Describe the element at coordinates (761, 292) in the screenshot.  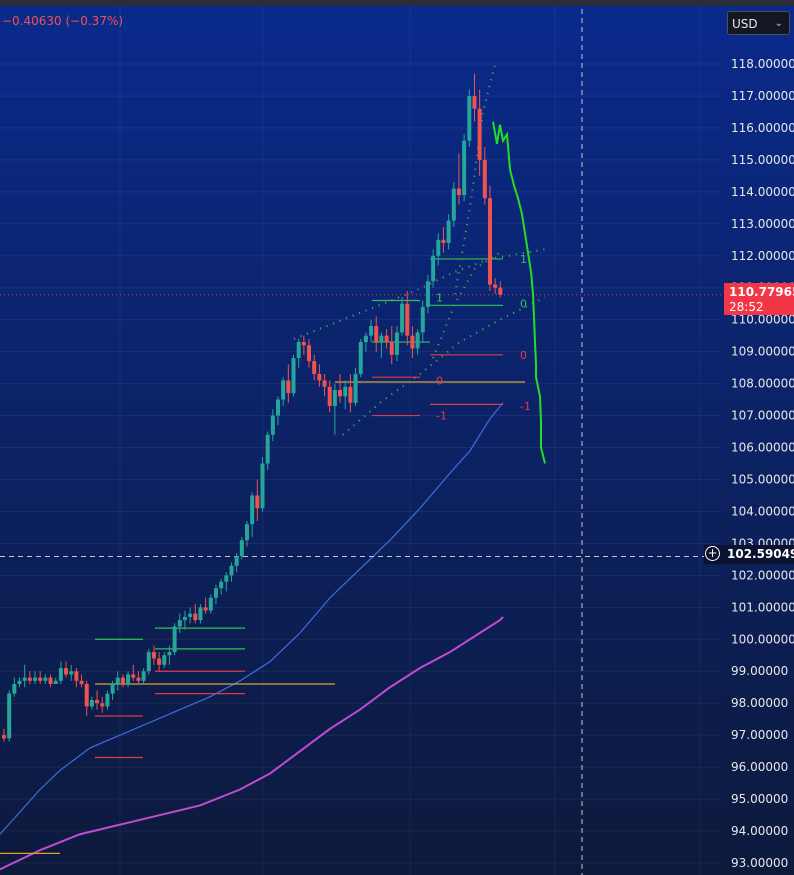
I see `last-price-value: 110.77965` at that location.